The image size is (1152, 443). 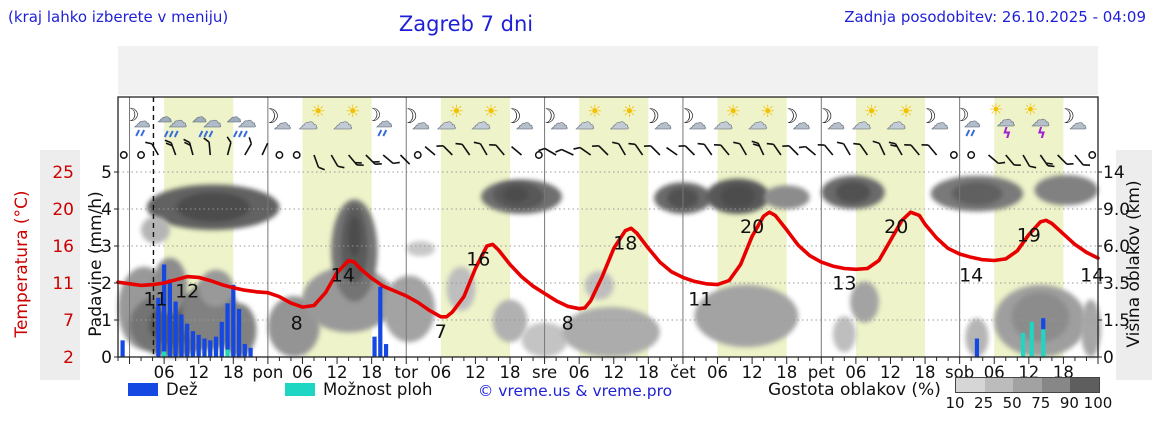 I want to click on rain-icon: ☁☁, so click(x=207, y=123).